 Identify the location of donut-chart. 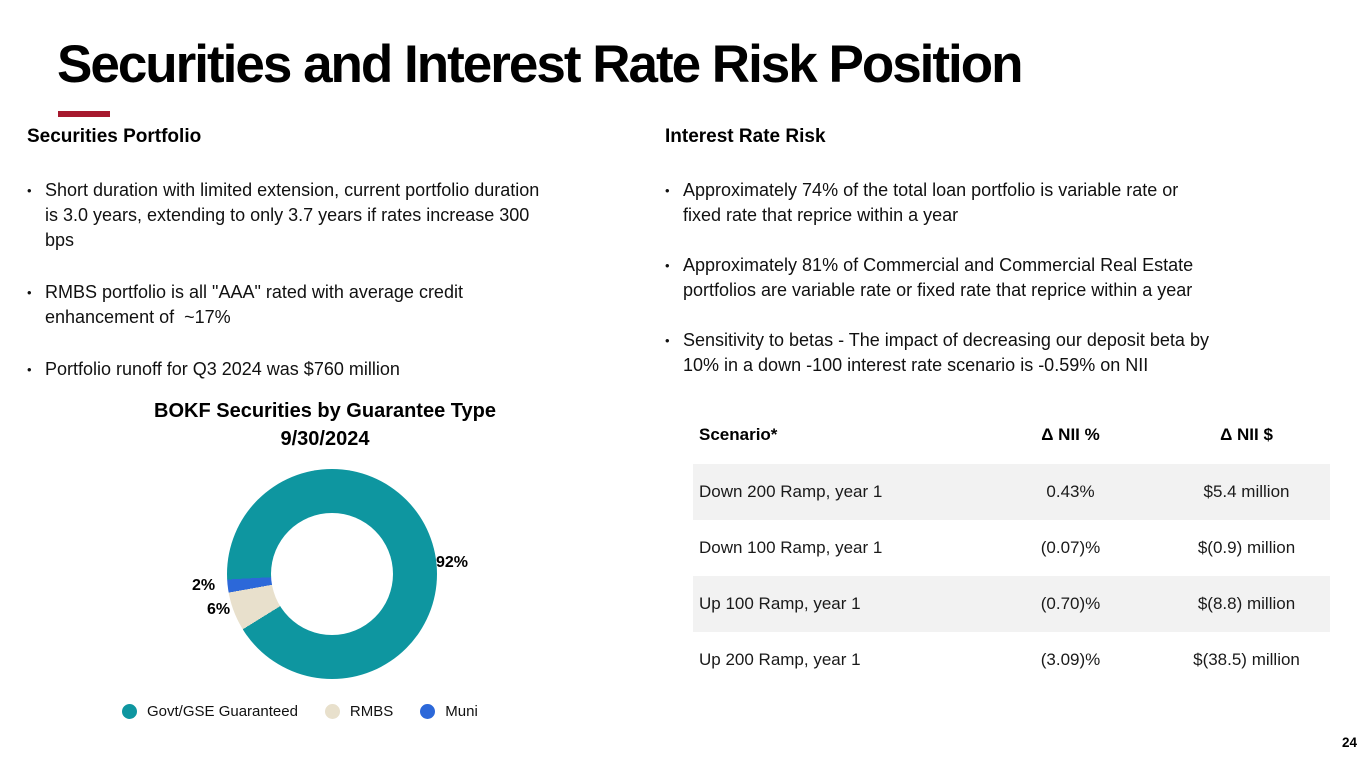
(332, 574).